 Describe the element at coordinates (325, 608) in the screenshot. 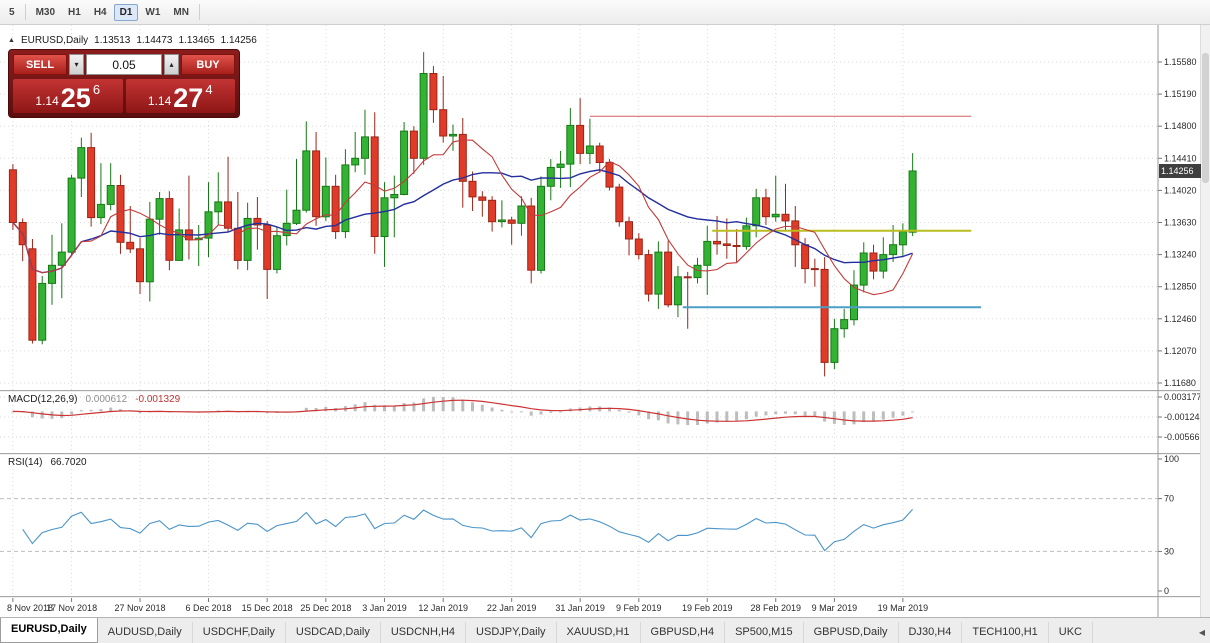

I see `svg-text: 25 Dec 2018` at that location.